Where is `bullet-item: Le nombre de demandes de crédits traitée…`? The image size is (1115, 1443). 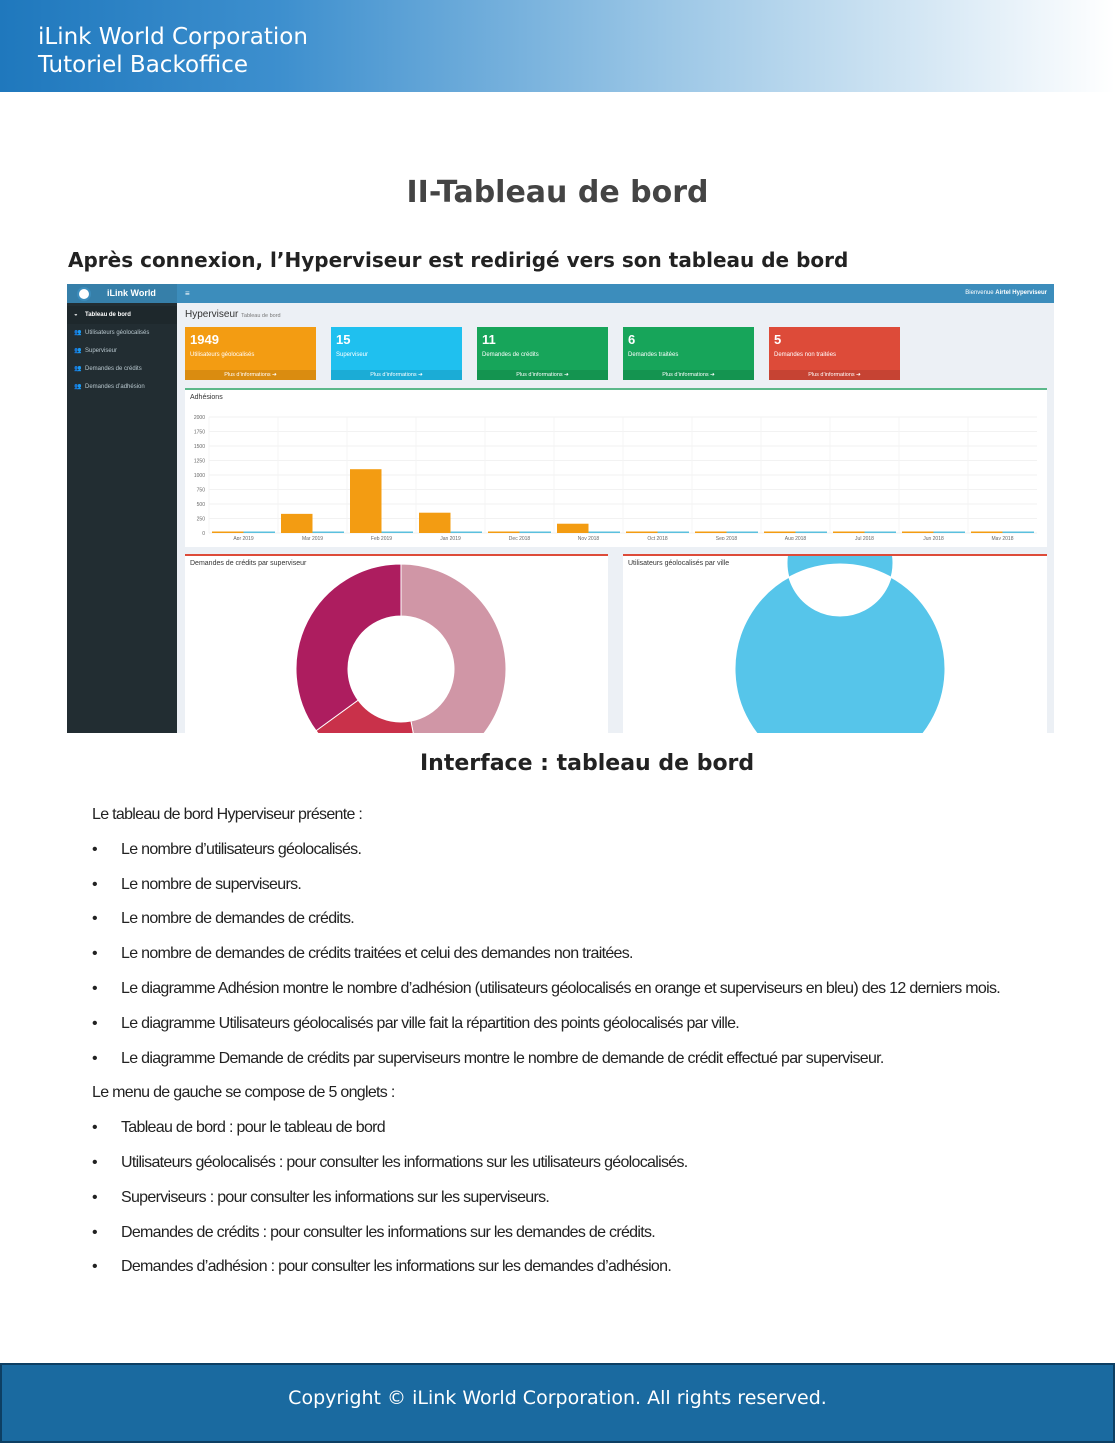
bullet-item: Le nombre de demandes de crédits traitée… is located at coordinates (597, 954).